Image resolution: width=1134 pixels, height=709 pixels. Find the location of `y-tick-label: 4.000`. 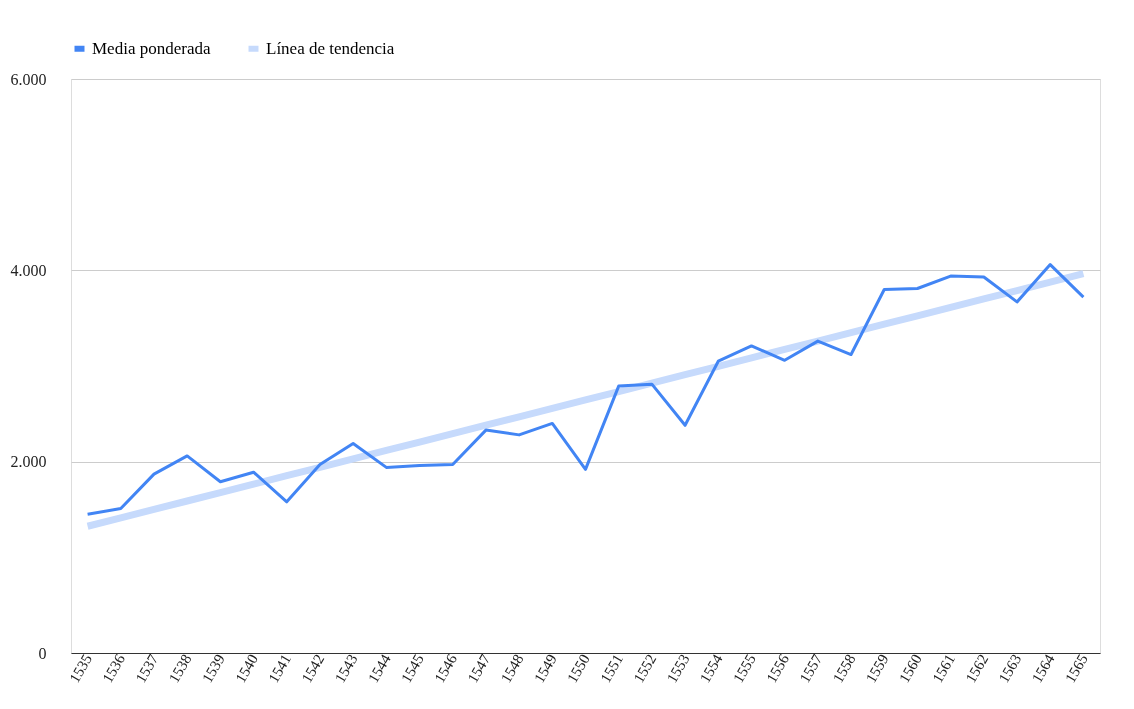

y-tick-label: 4.000 is located at coordinates (28, 270).